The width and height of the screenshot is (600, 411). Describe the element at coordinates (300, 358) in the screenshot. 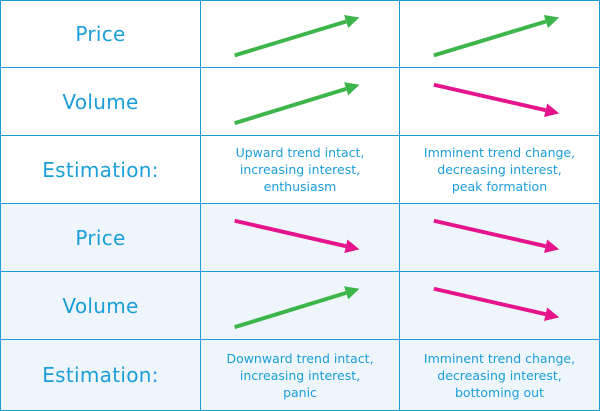

I see `estimation-line: Downward trend intact,` at that location.